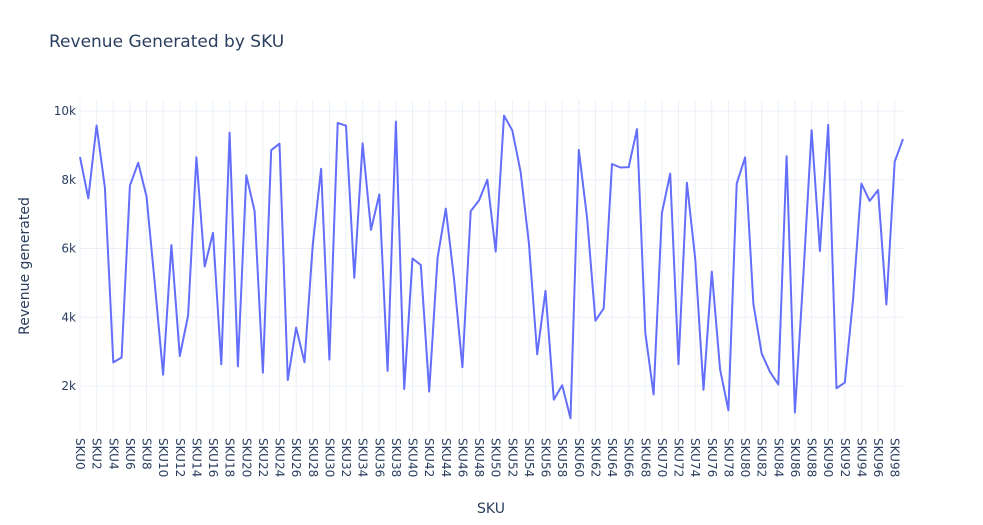 The image size is (983, 525). What do you see at coordinates (321, 169) in the screenshot?
I see `data-point-sku29` at bounding box center [321, 169].